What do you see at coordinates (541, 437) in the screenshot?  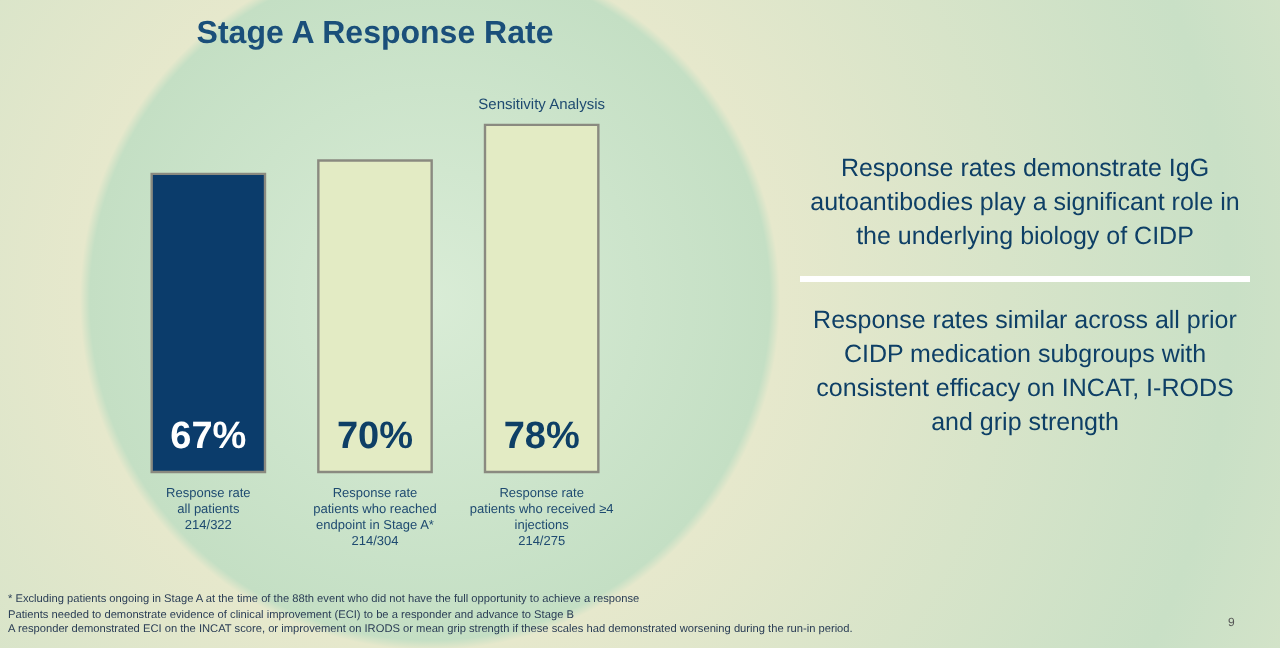 I see `data-label: 78%` at bounding box center [541, 437].